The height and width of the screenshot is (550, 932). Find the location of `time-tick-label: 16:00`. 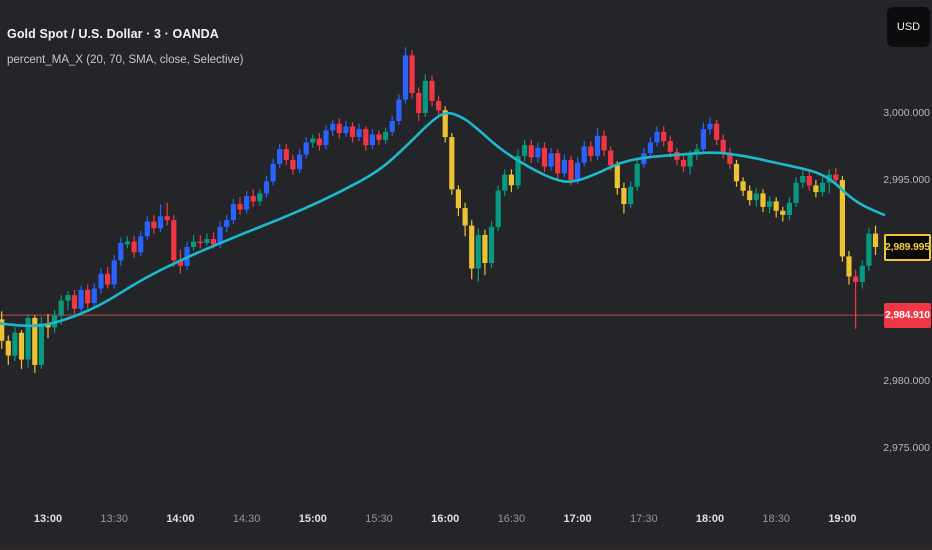

time-tick-label: 16:00 is located at coordinates (445, 519).